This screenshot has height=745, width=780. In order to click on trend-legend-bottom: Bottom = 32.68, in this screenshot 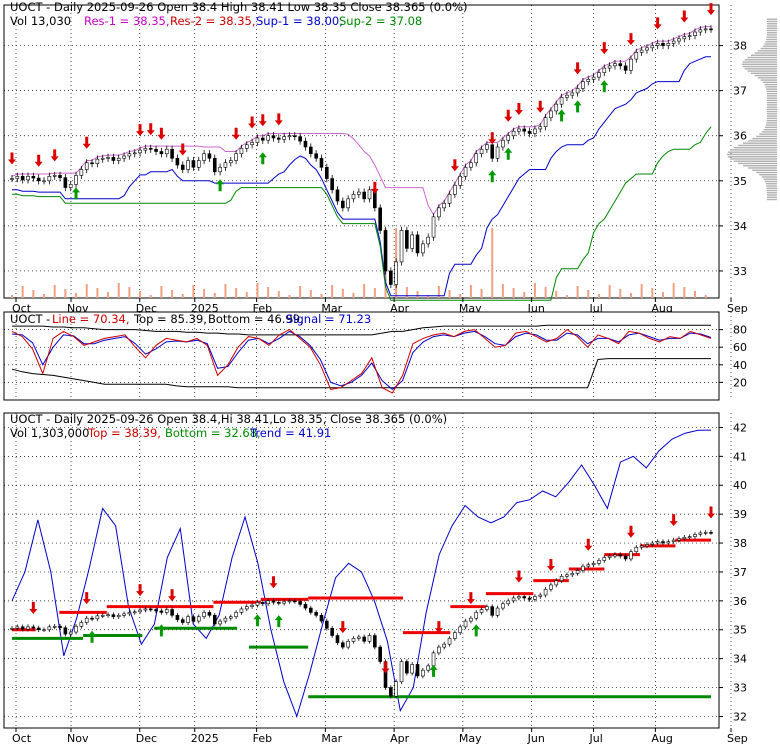, I will do `click(213, 433)`.